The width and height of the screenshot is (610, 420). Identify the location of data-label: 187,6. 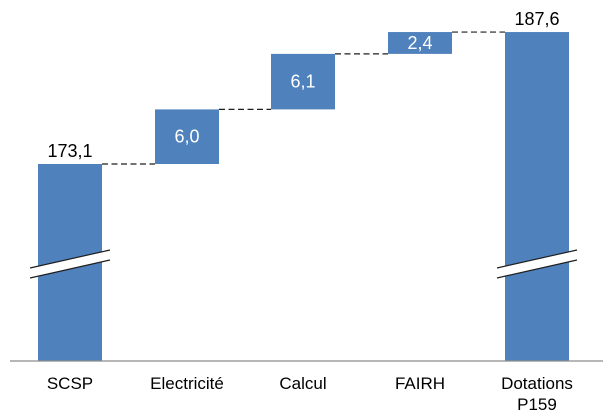
(536, 19).